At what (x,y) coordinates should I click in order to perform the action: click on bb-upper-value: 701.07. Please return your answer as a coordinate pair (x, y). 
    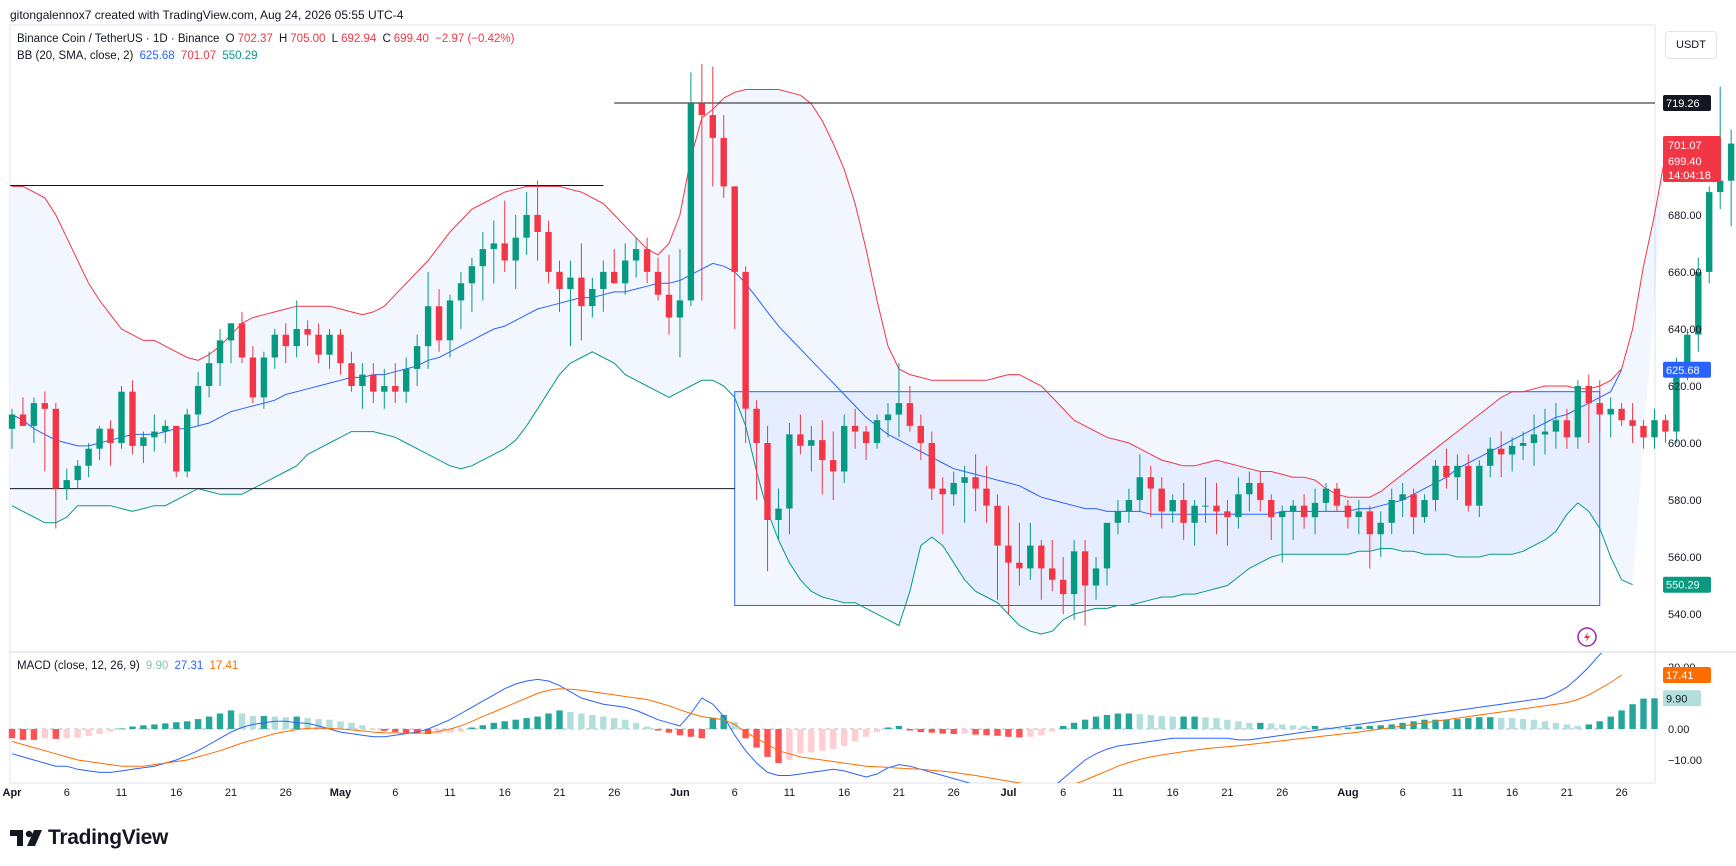
    Looking at the image, I should click on (198, 56).